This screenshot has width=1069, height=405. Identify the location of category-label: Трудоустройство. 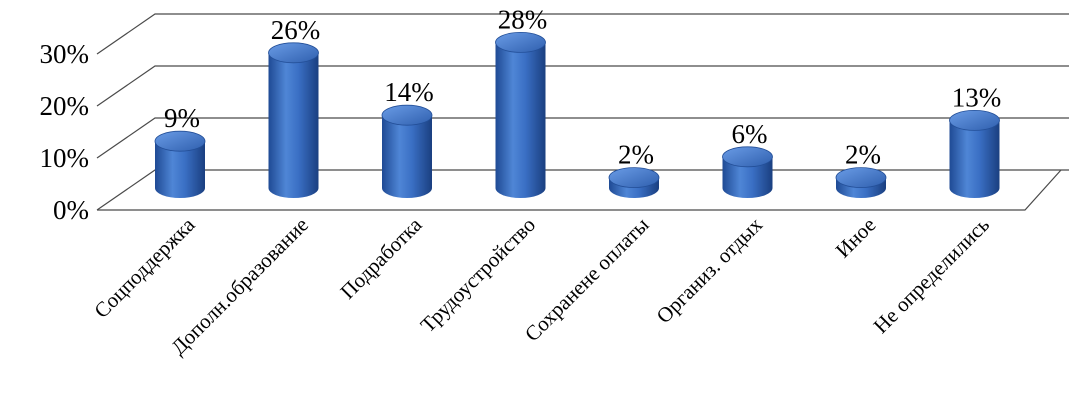
(478, 275).